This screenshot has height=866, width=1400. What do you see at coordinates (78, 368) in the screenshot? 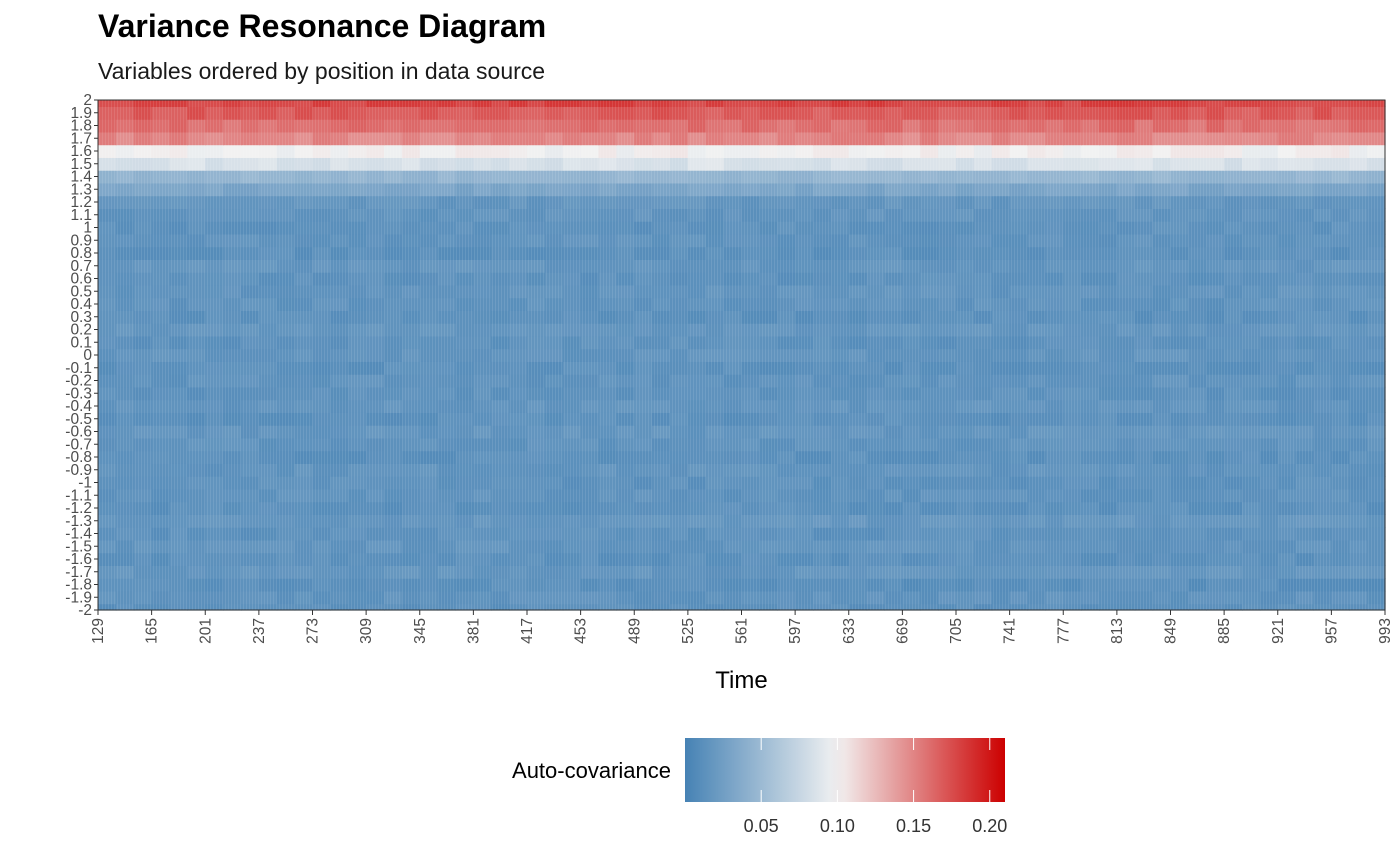
I see `y-tick-label: -0.1` at bounding box center [78, 368].